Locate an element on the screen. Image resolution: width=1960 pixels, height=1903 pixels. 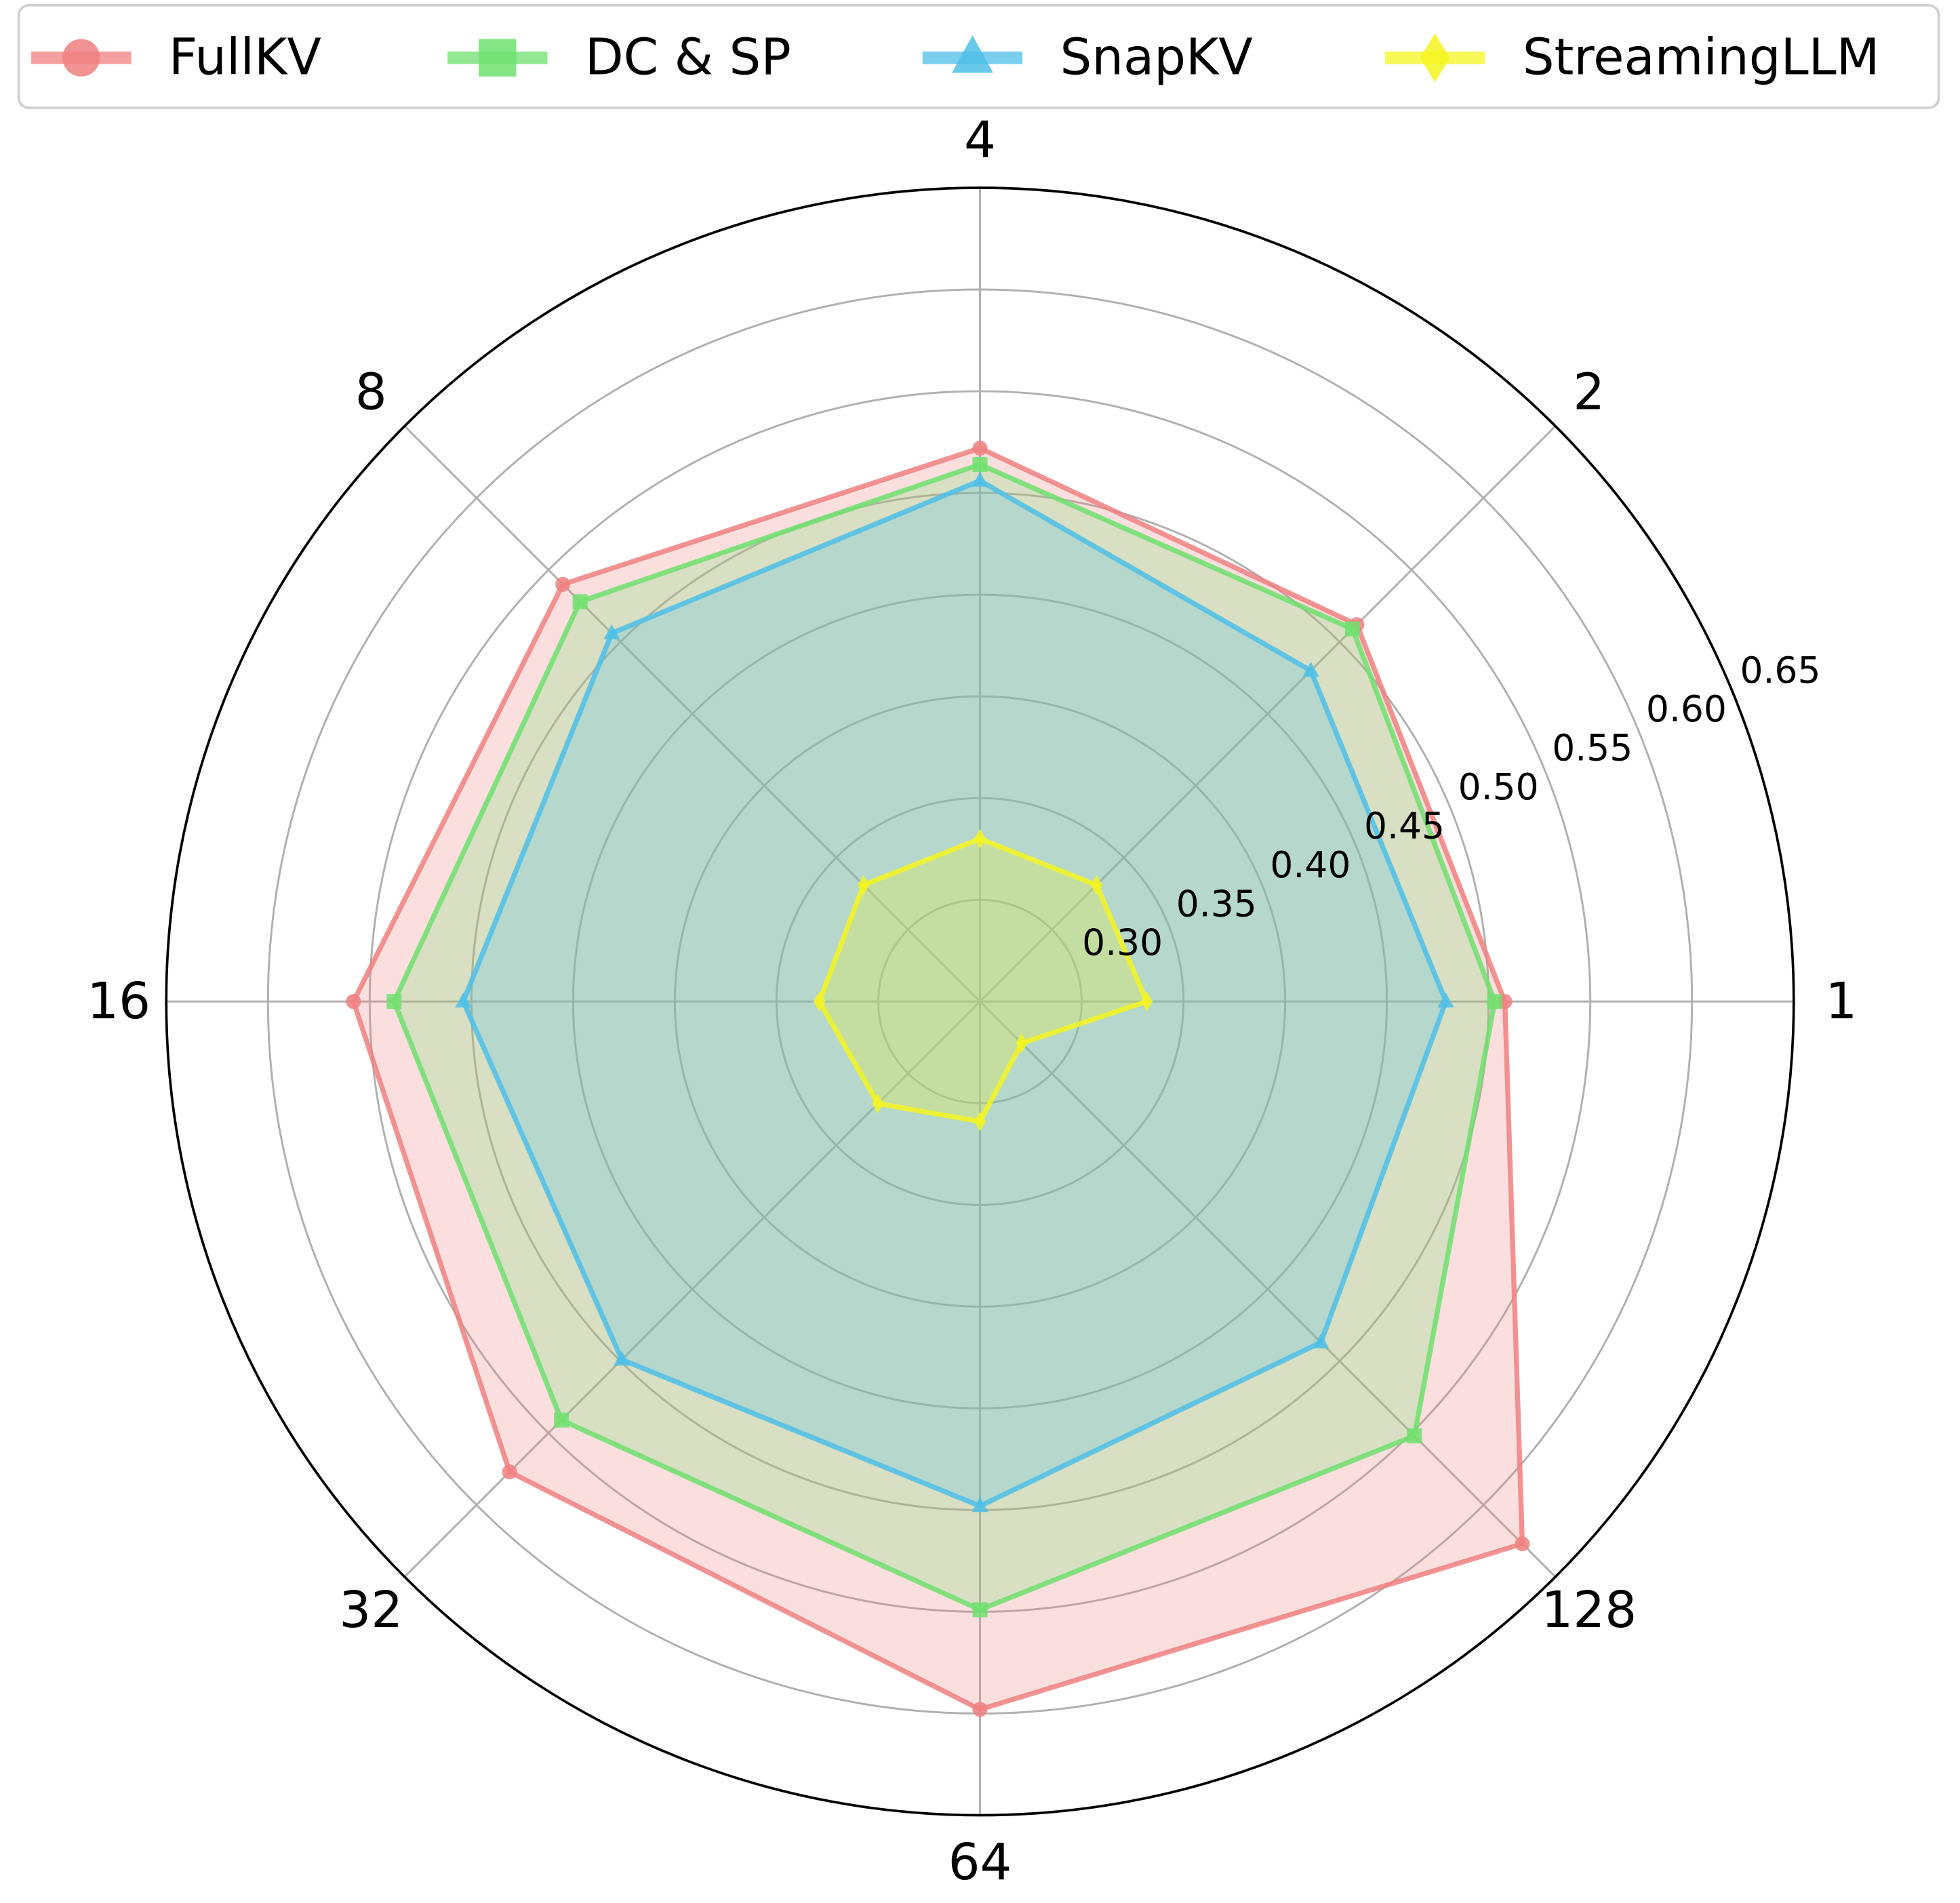
legend-marker-diamond-icon is located at coordinates (1435, 58).